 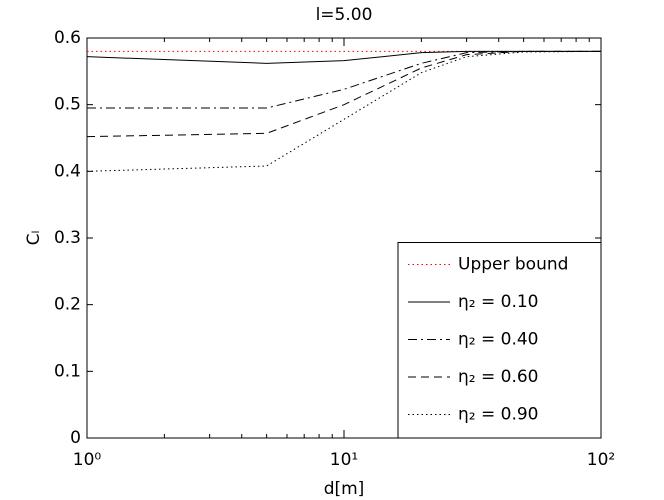 What do you see at coordinates (75, 438) in the screenshot?
I see `y-tick-label: 0` at bounding box center [75, 438].